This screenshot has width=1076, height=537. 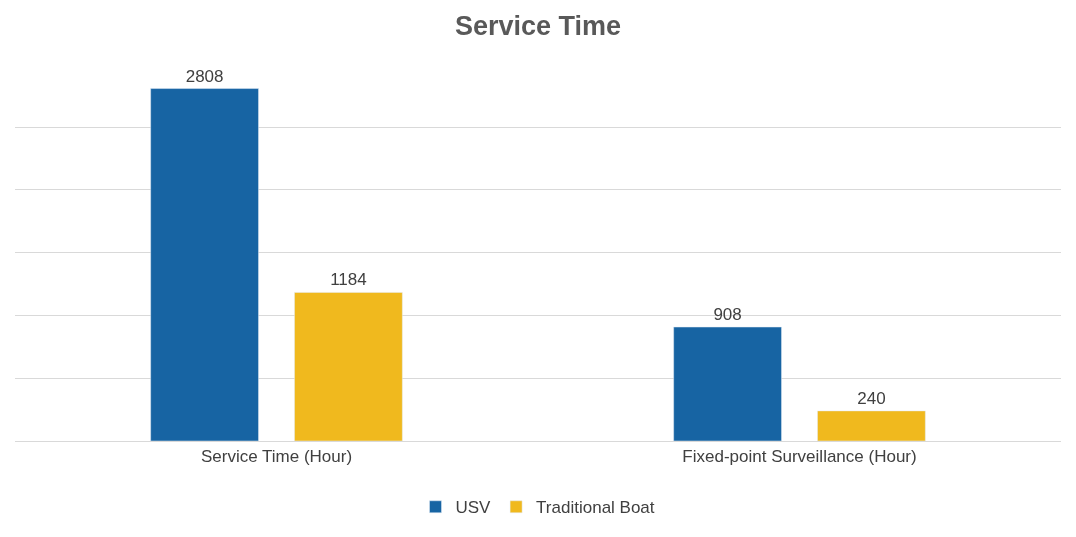 I want to click on x-tick-label: Service Time (Hour), so click(x=276, y=457).